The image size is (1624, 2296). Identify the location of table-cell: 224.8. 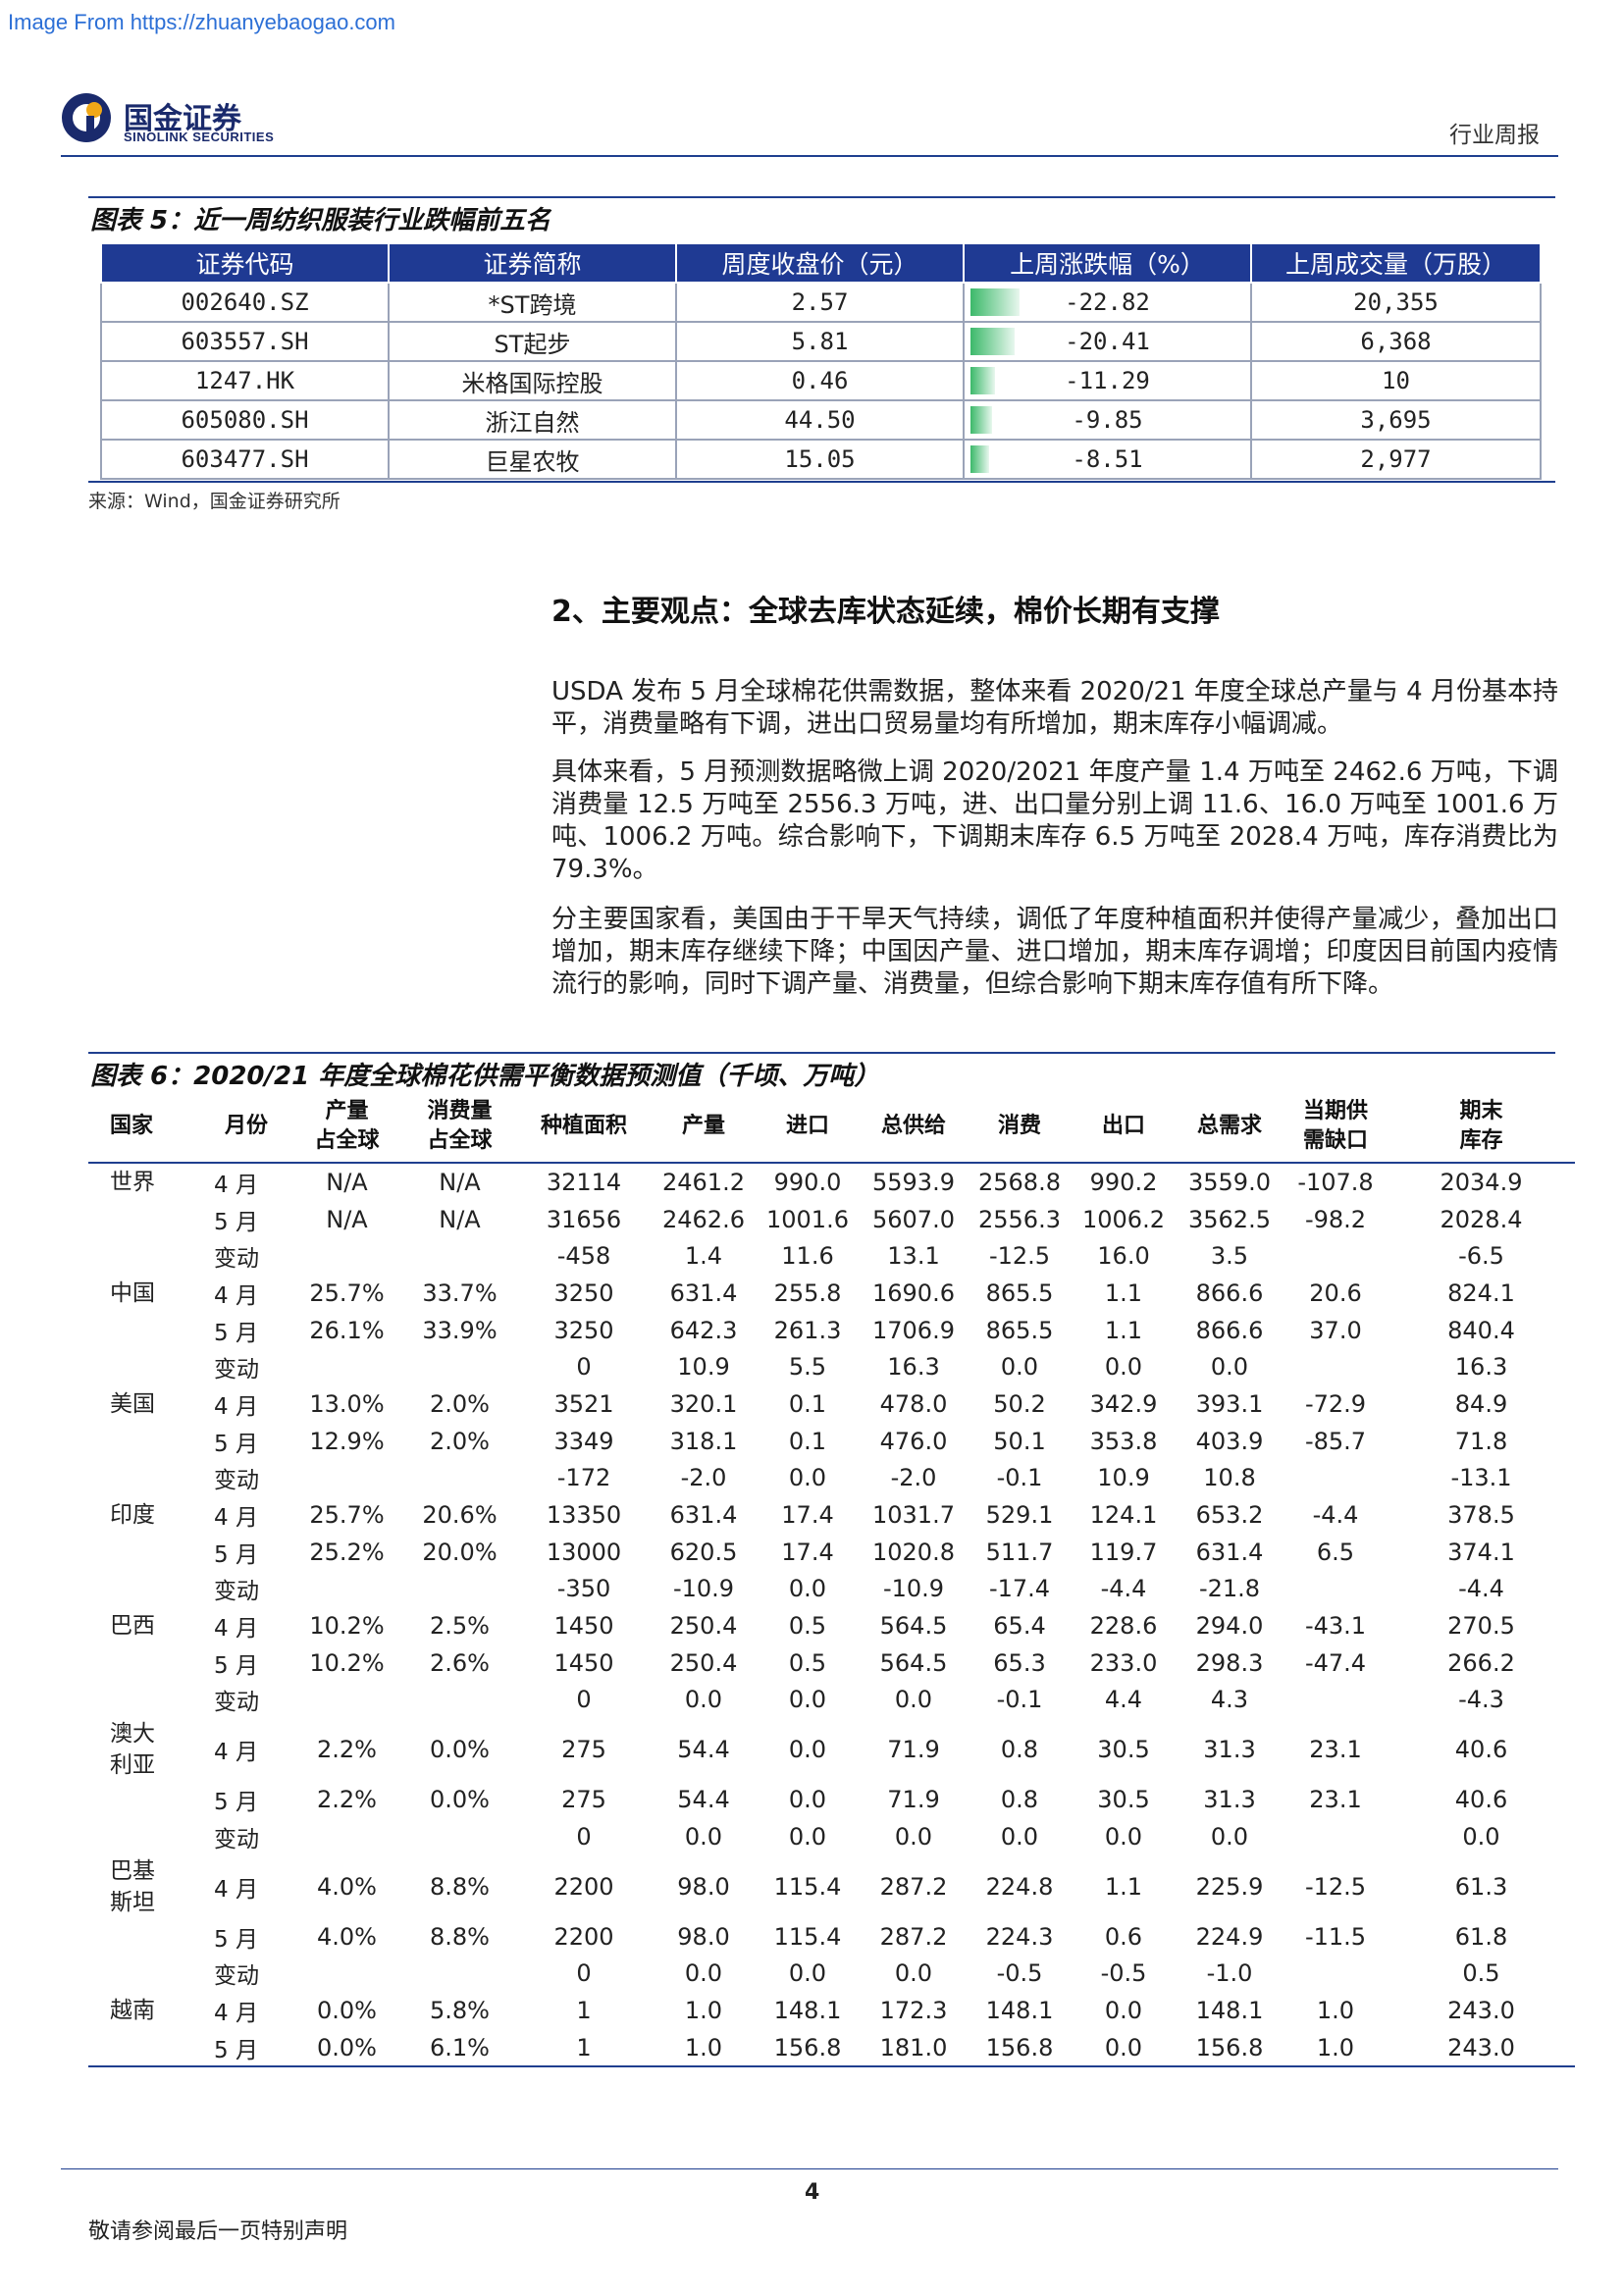
(1019, 1886).